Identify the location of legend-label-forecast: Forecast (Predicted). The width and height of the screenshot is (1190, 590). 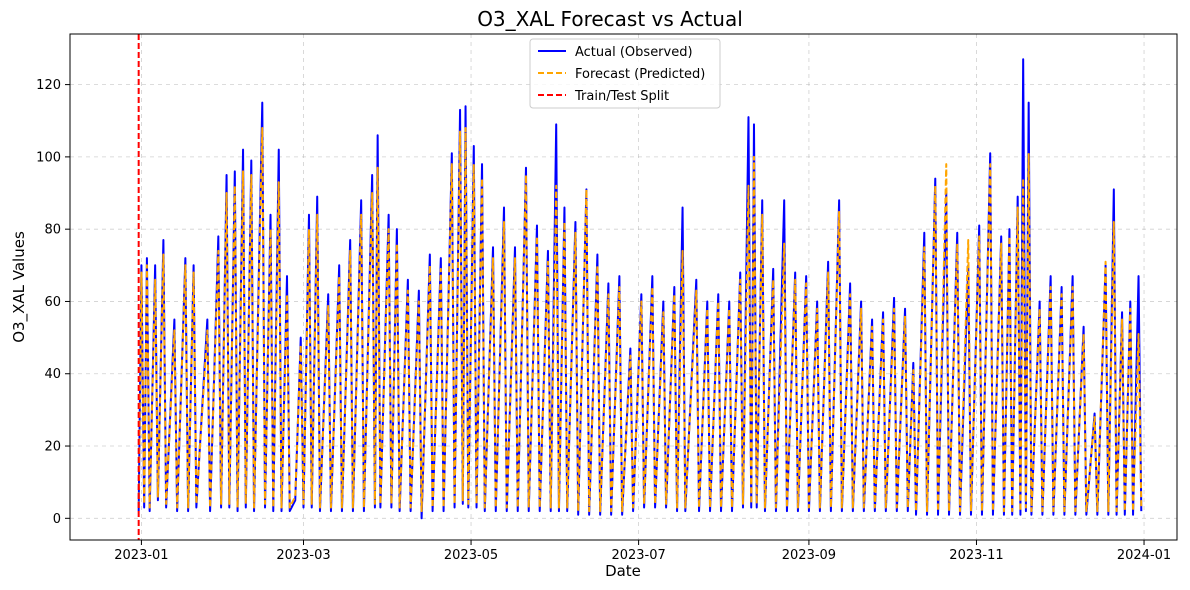
(640, 74).